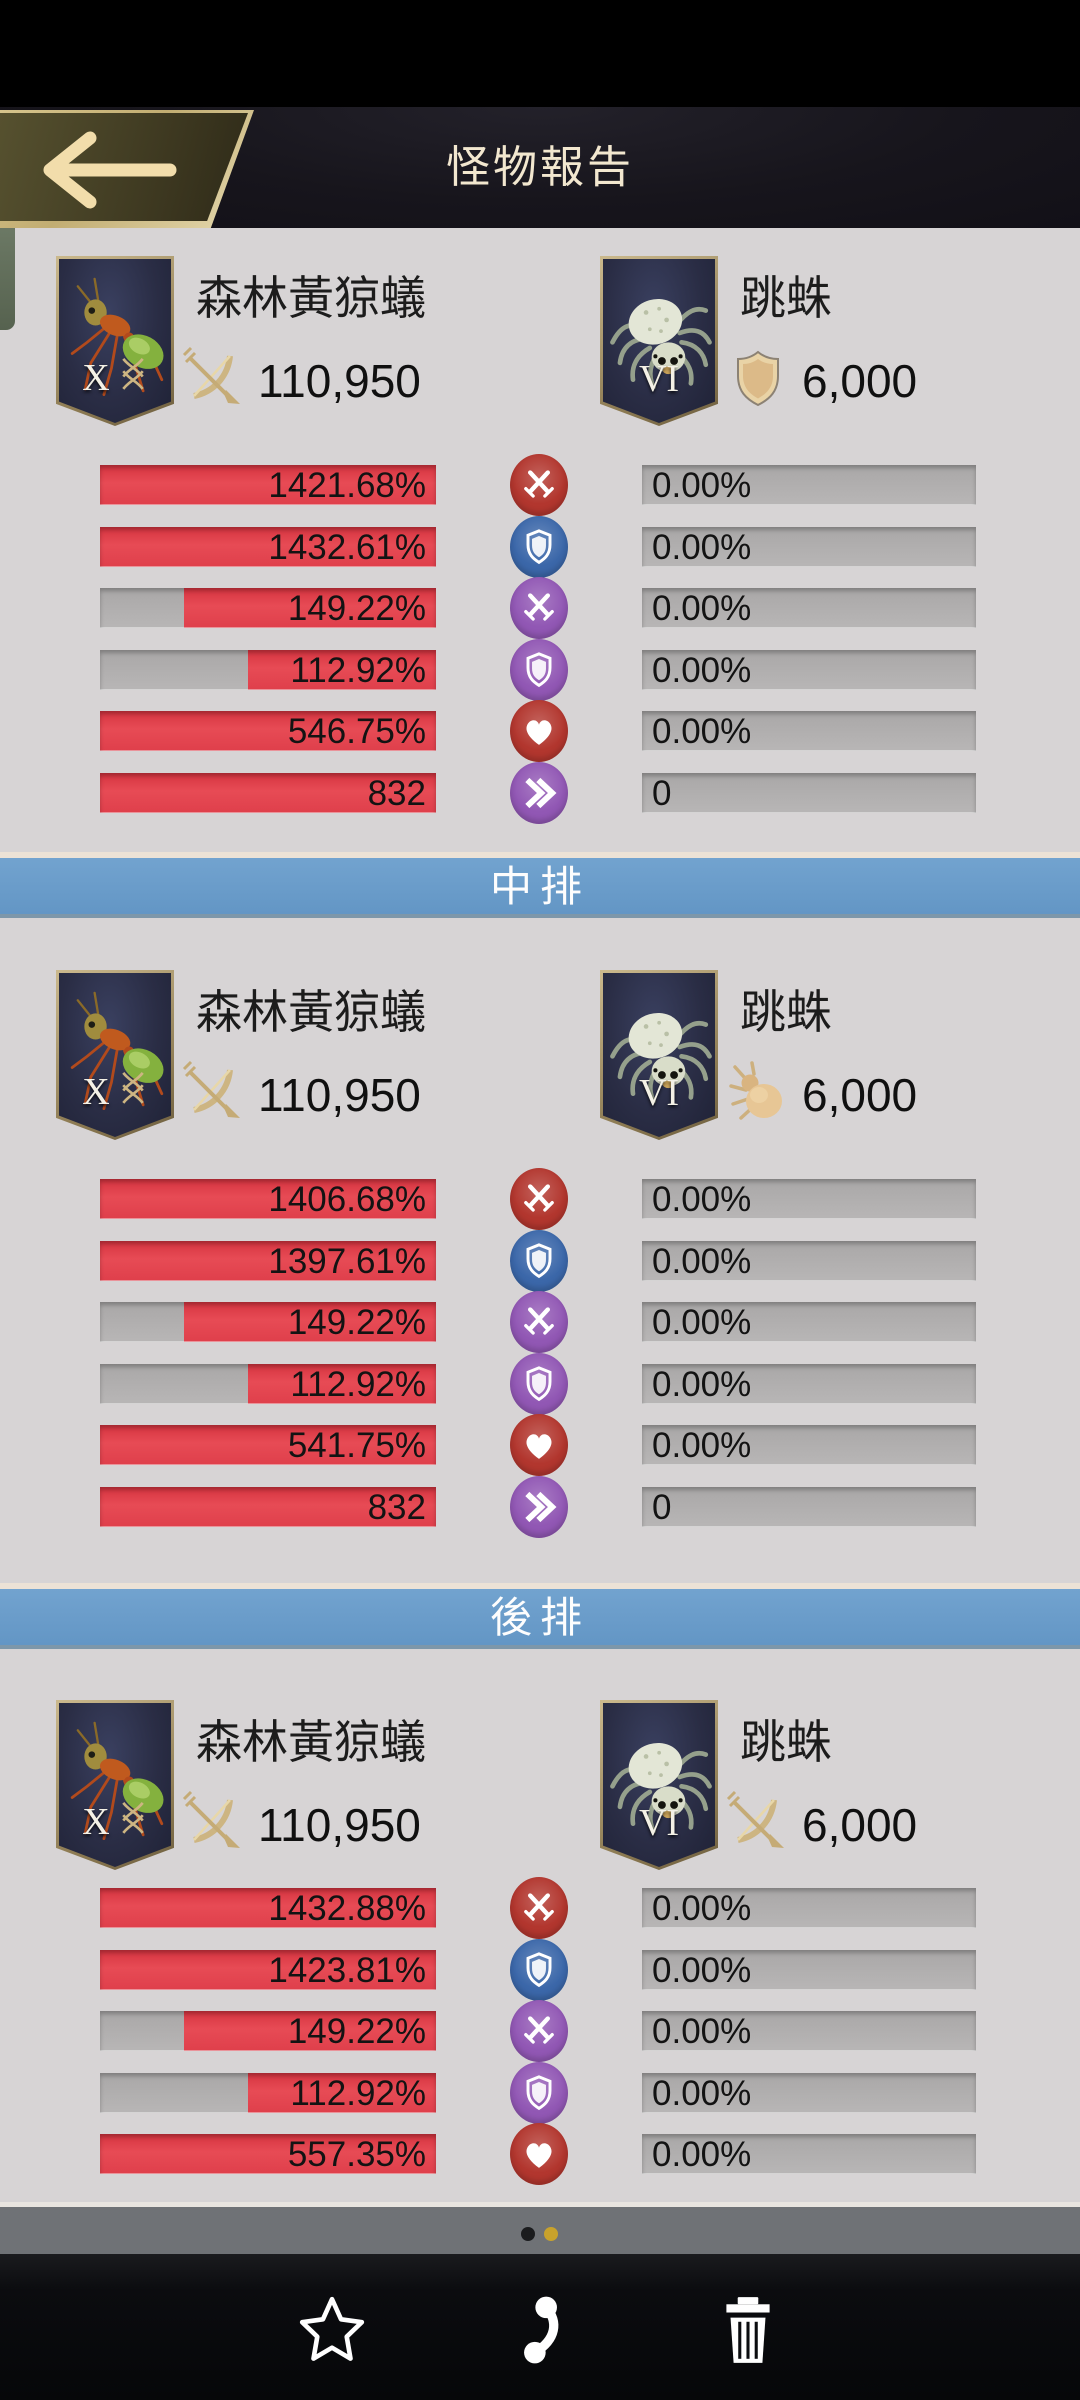 The image size is (1080, 2400). Describe the element at coordinates (551, 2234) in the screenshot. I see `pager-dot-active` at that location.